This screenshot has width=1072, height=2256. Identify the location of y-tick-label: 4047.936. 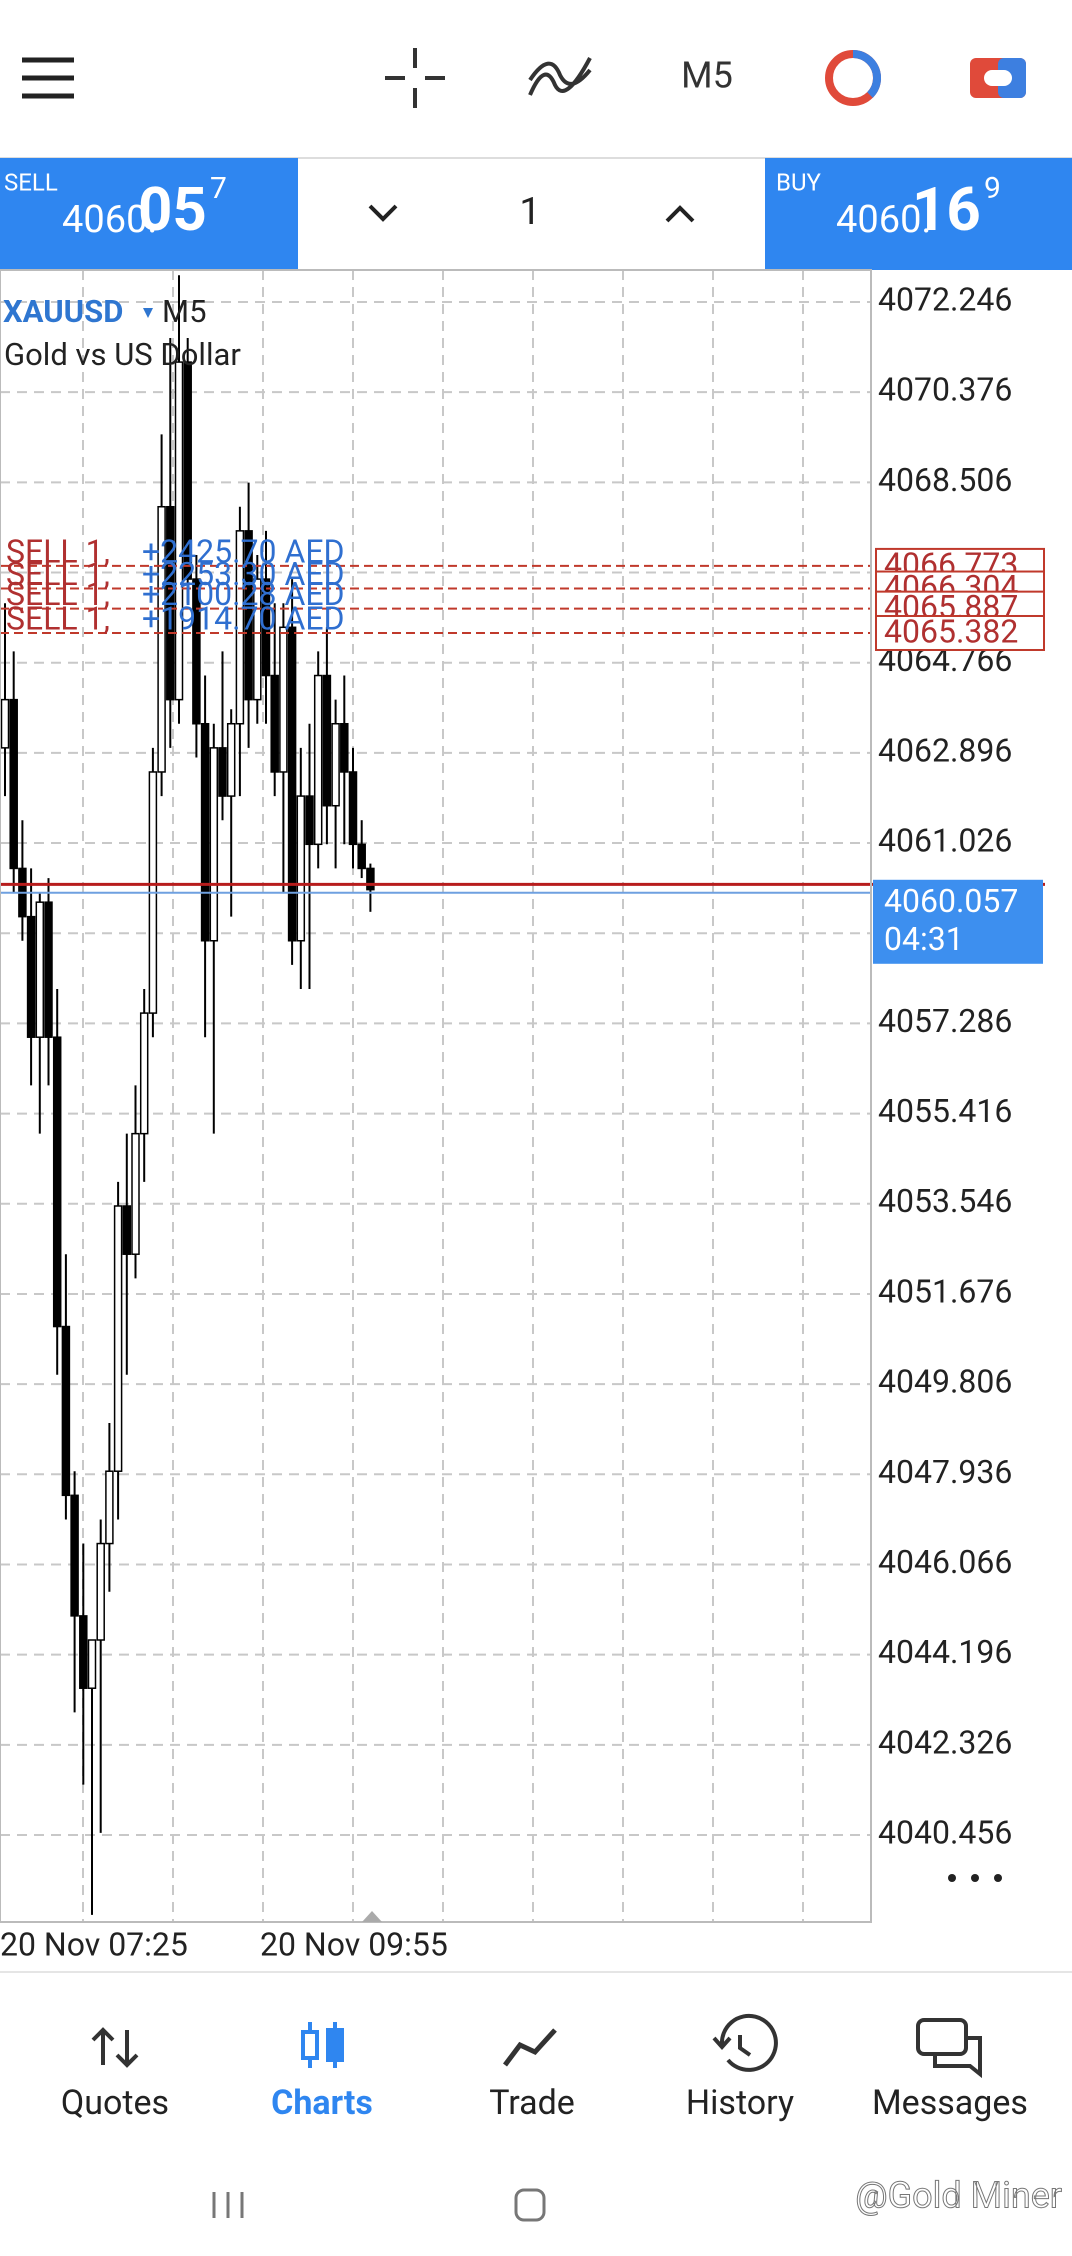
(945, 1472).